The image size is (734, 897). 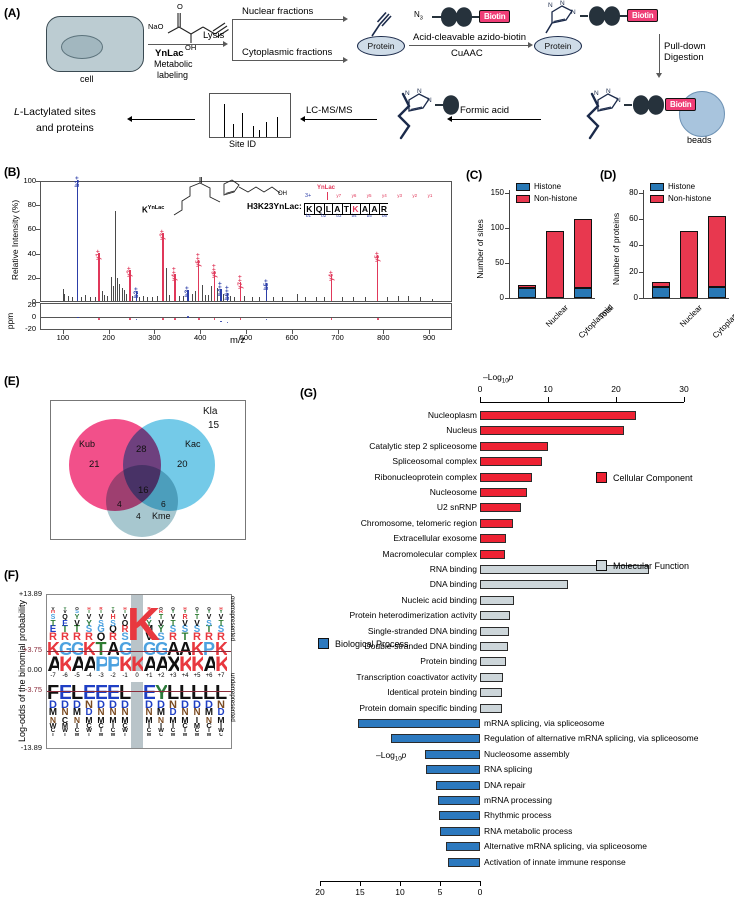 What do you see at coordinates (515, 584) in the screenshot?
I see `go-term-row: DNA binding` at bounding box center [515, 584].